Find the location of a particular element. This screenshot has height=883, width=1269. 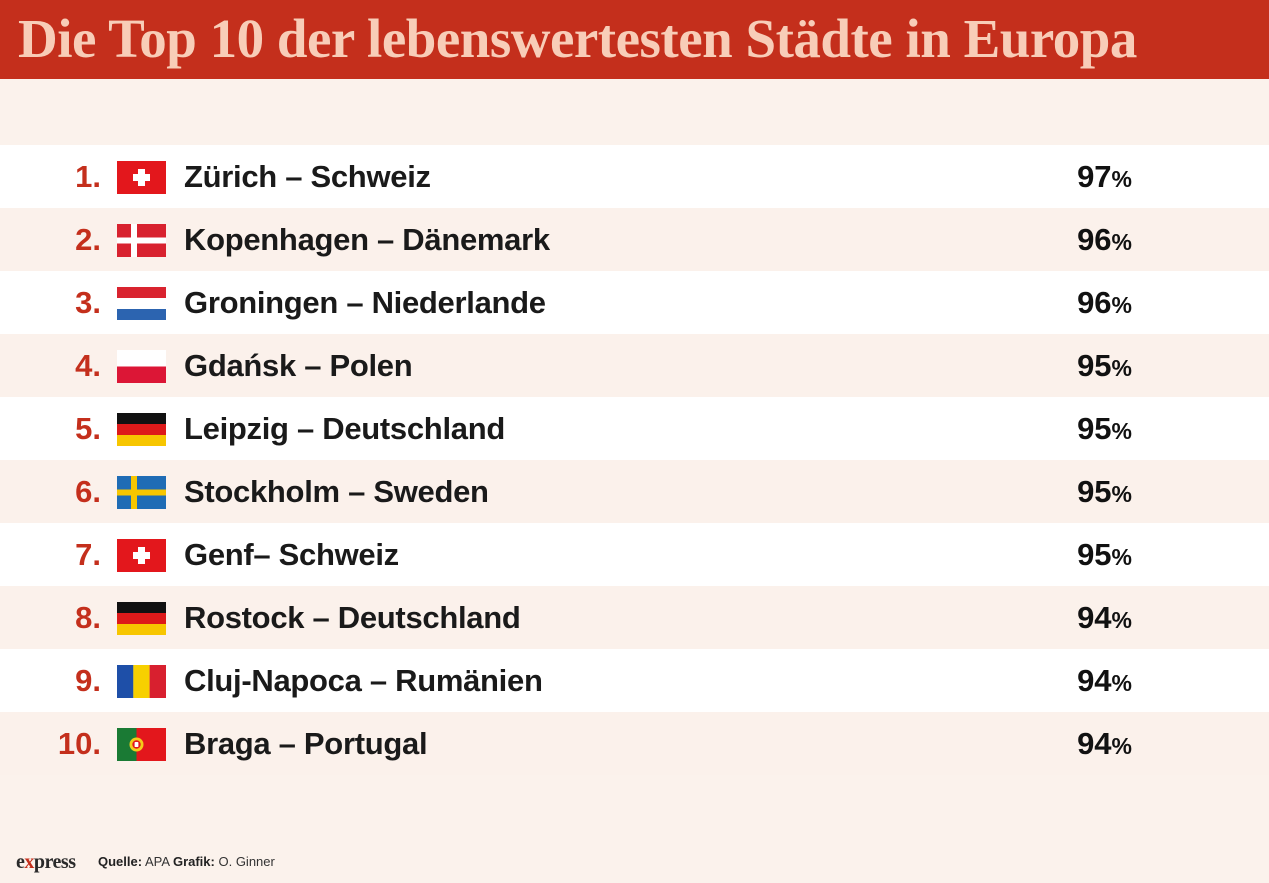

rank-number: 1. is located at coordinates (88, 176).